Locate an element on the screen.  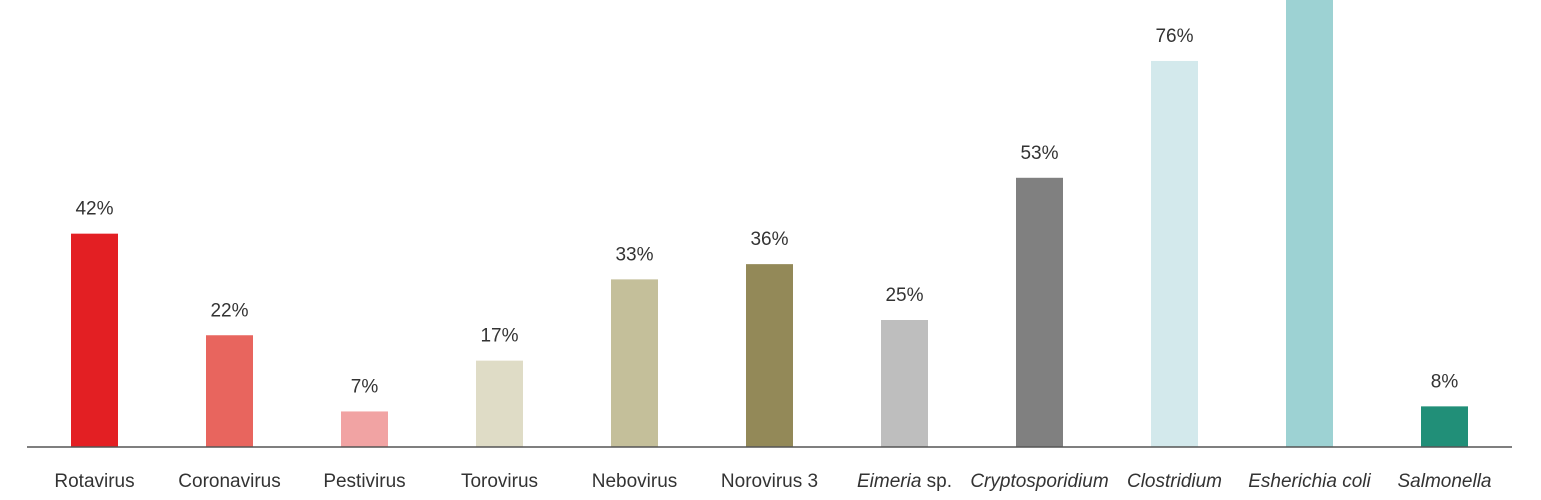
value-label: 8% is located at coordinates (1445, 381).